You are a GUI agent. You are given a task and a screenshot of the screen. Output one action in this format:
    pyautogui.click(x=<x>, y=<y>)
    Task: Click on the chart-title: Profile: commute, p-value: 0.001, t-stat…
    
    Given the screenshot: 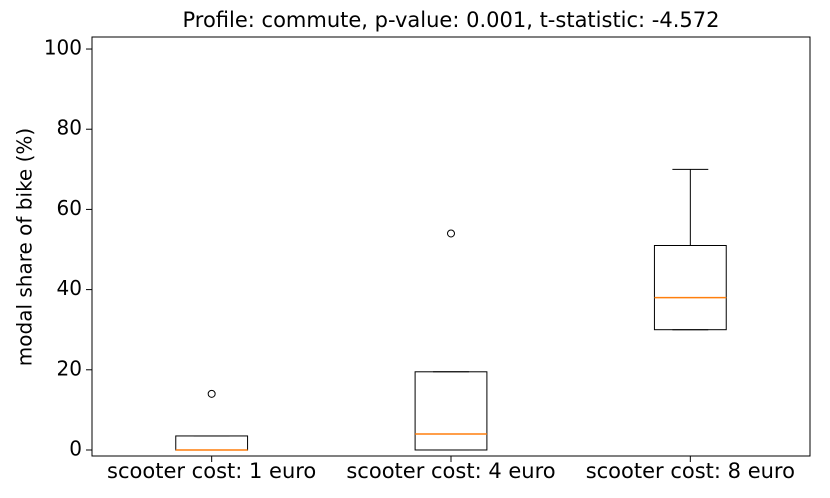 What is the action you would take?
    pyautogui.click(x=450, y=20)
    